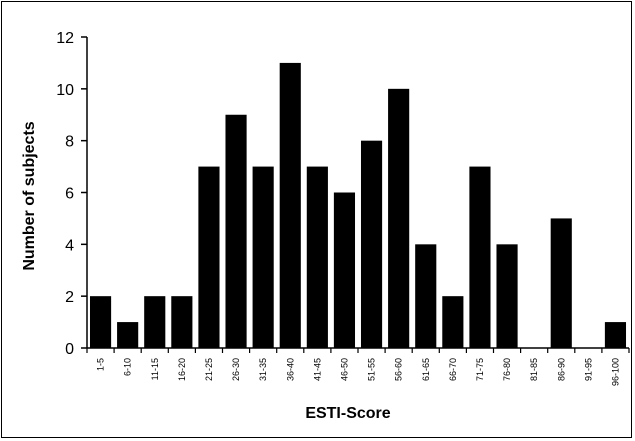 The width and height of the screenshot is (635, 441). What do you see at coordinates (155, 369) in the screenshot?
I see `x-tick-label: 11-15` at bounding box center [155, 369].